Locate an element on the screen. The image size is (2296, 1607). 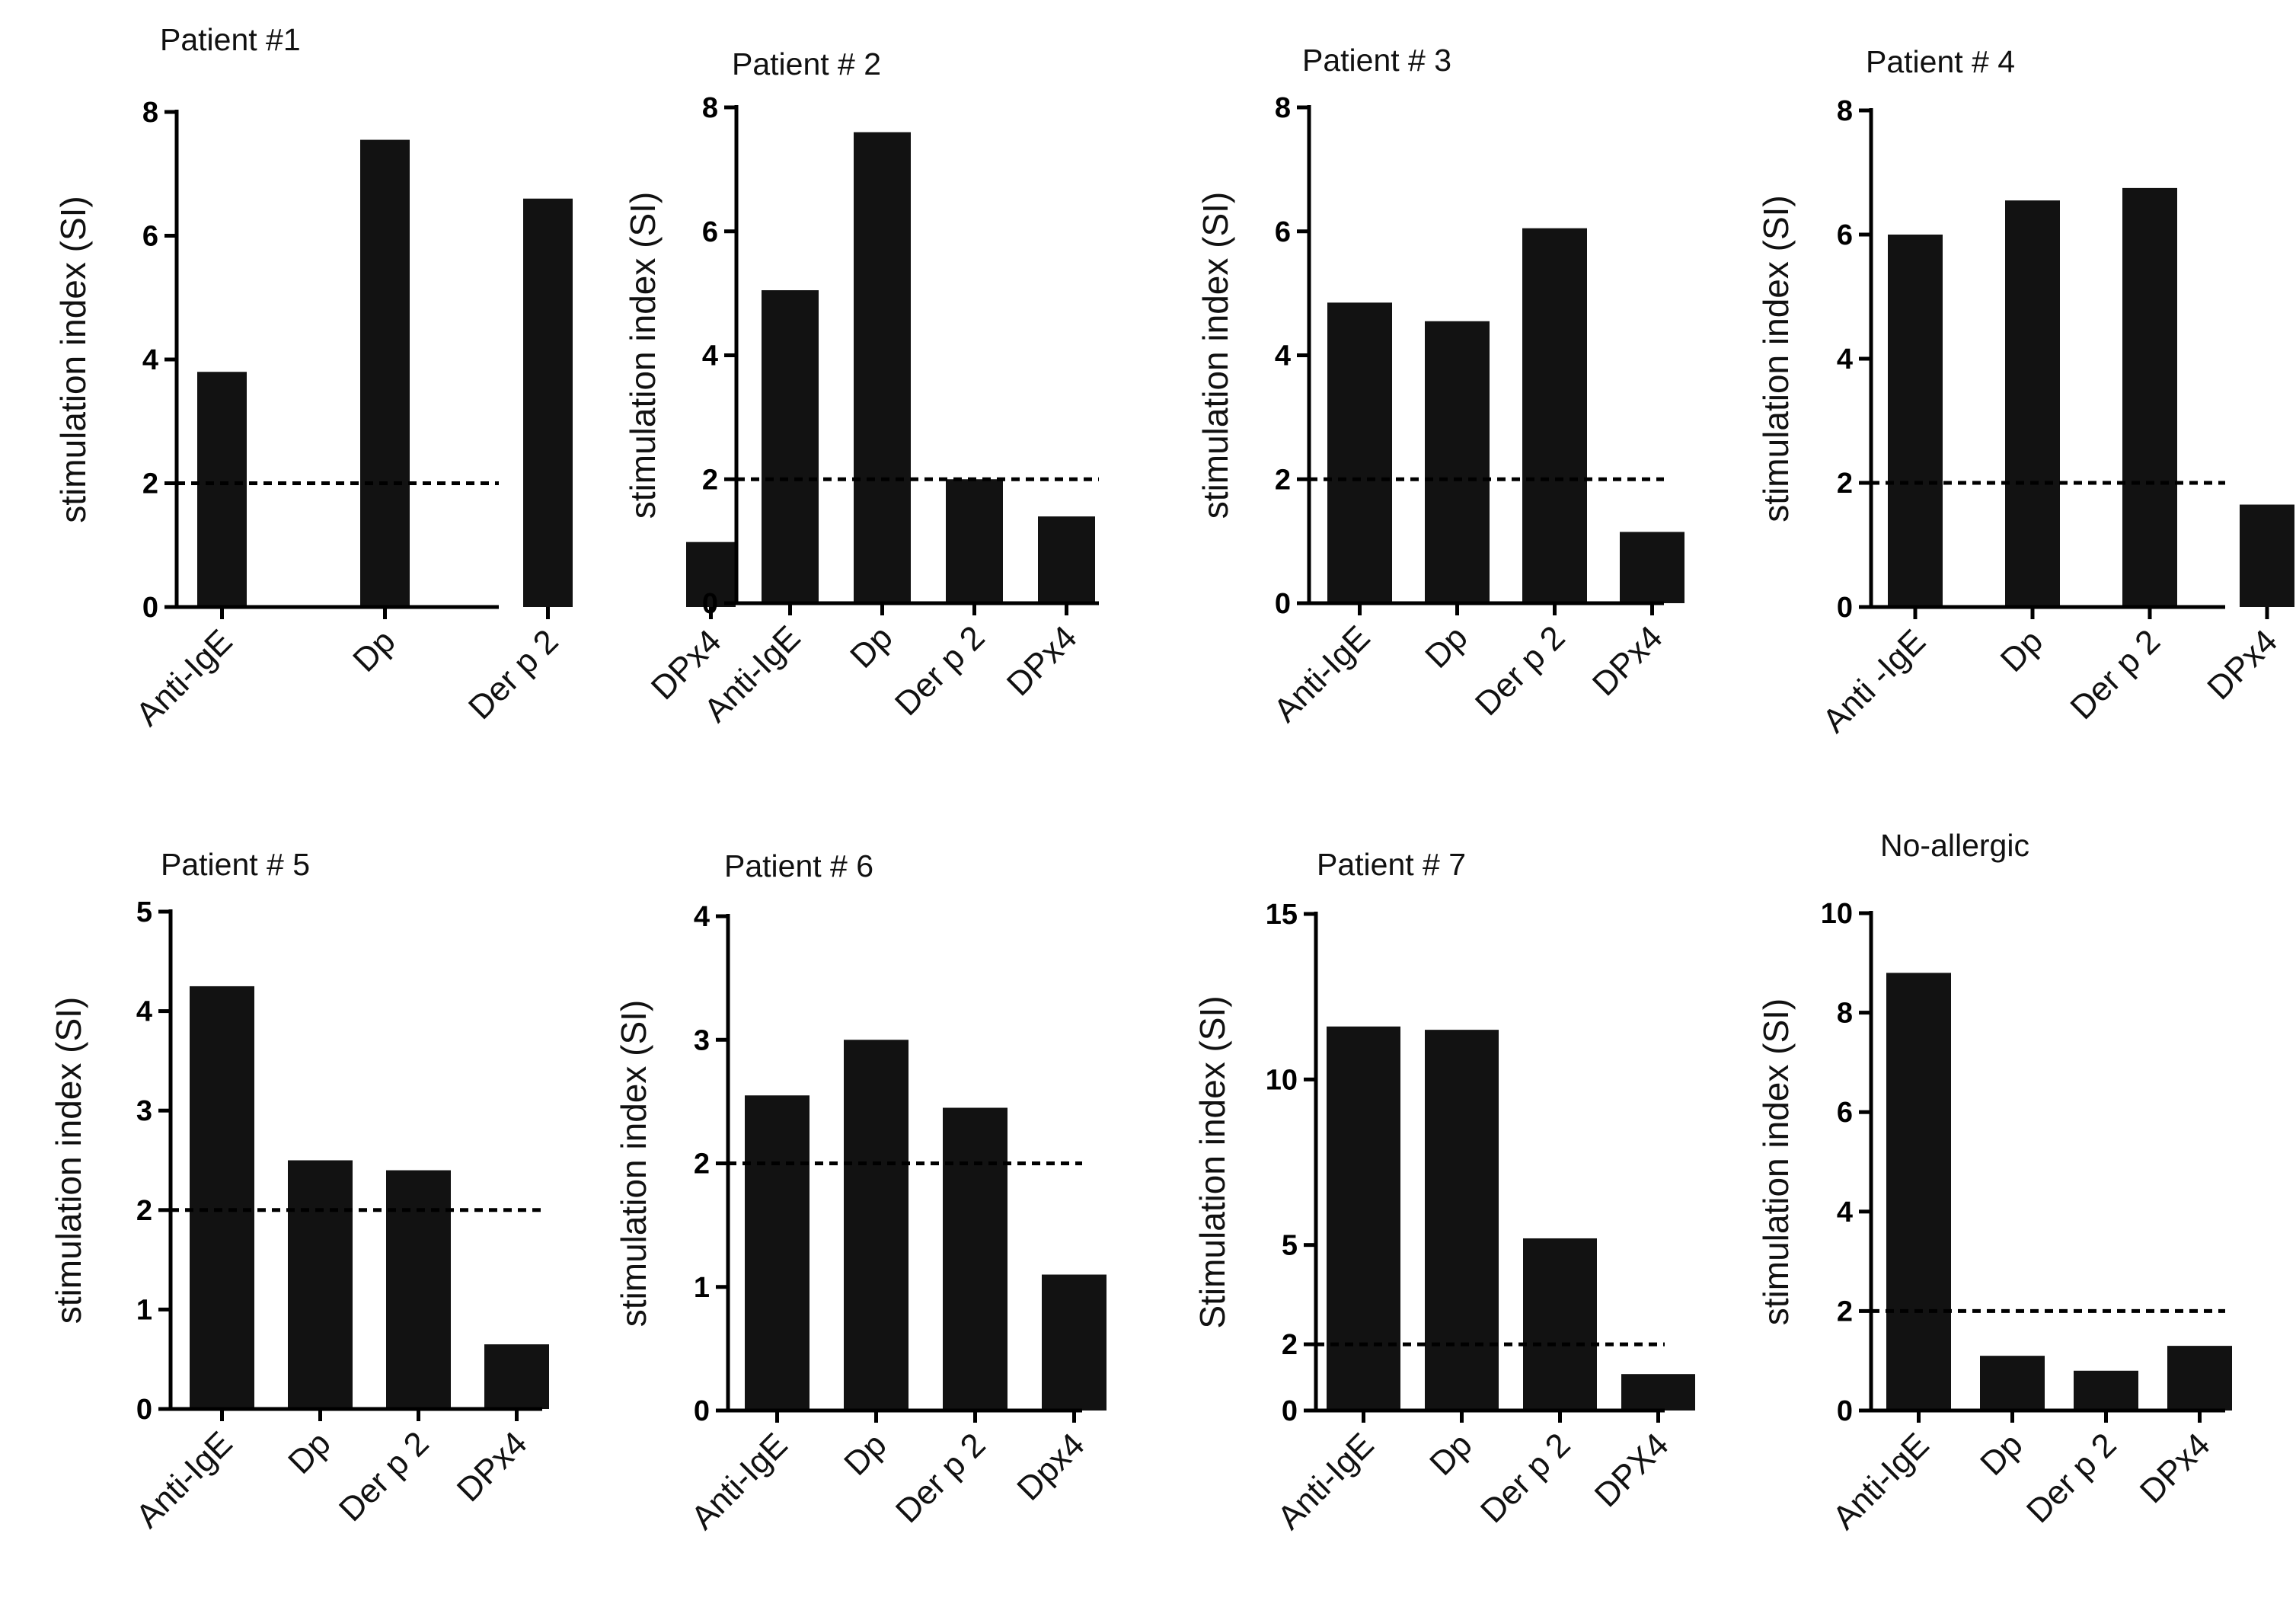
panel-title: No-allergic is located at coordinates (1954, 846).